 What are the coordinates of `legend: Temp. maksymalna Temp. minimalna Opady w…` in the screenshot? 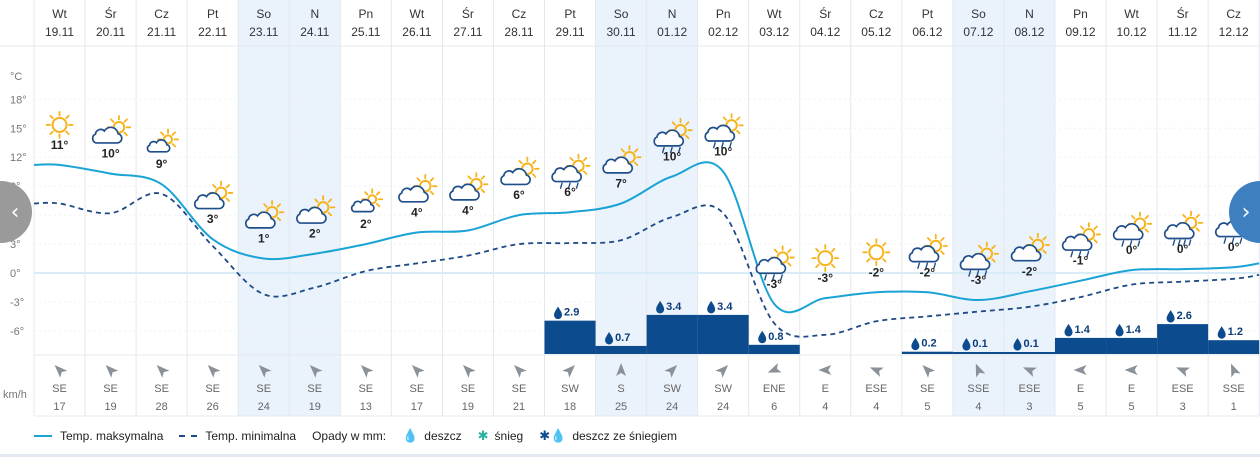 It's located at (363, 436).